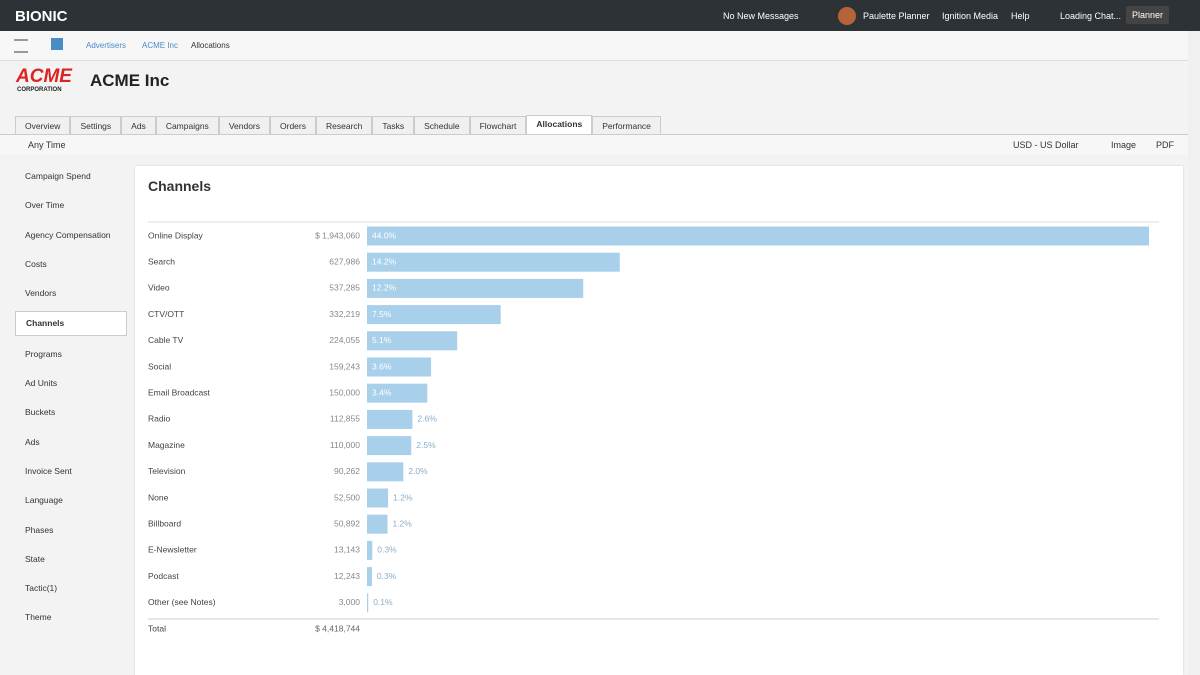  I want to click on percent-label: 3.6%, so click(382, 366).